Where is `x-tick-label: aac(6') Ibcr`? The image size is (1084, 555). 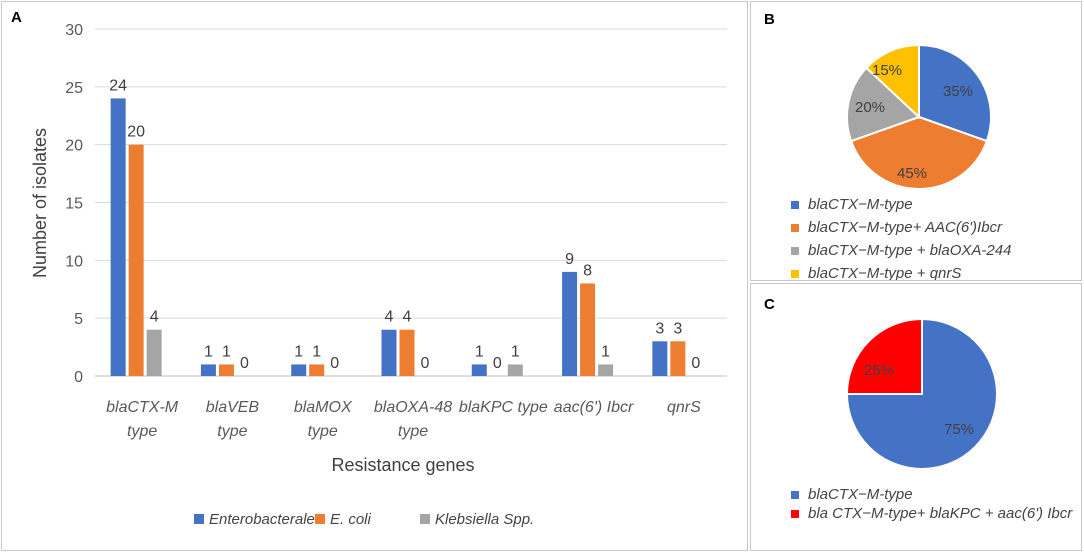 x-tick-label: aac(6') Ibcr is located at coordinates (594, 407).